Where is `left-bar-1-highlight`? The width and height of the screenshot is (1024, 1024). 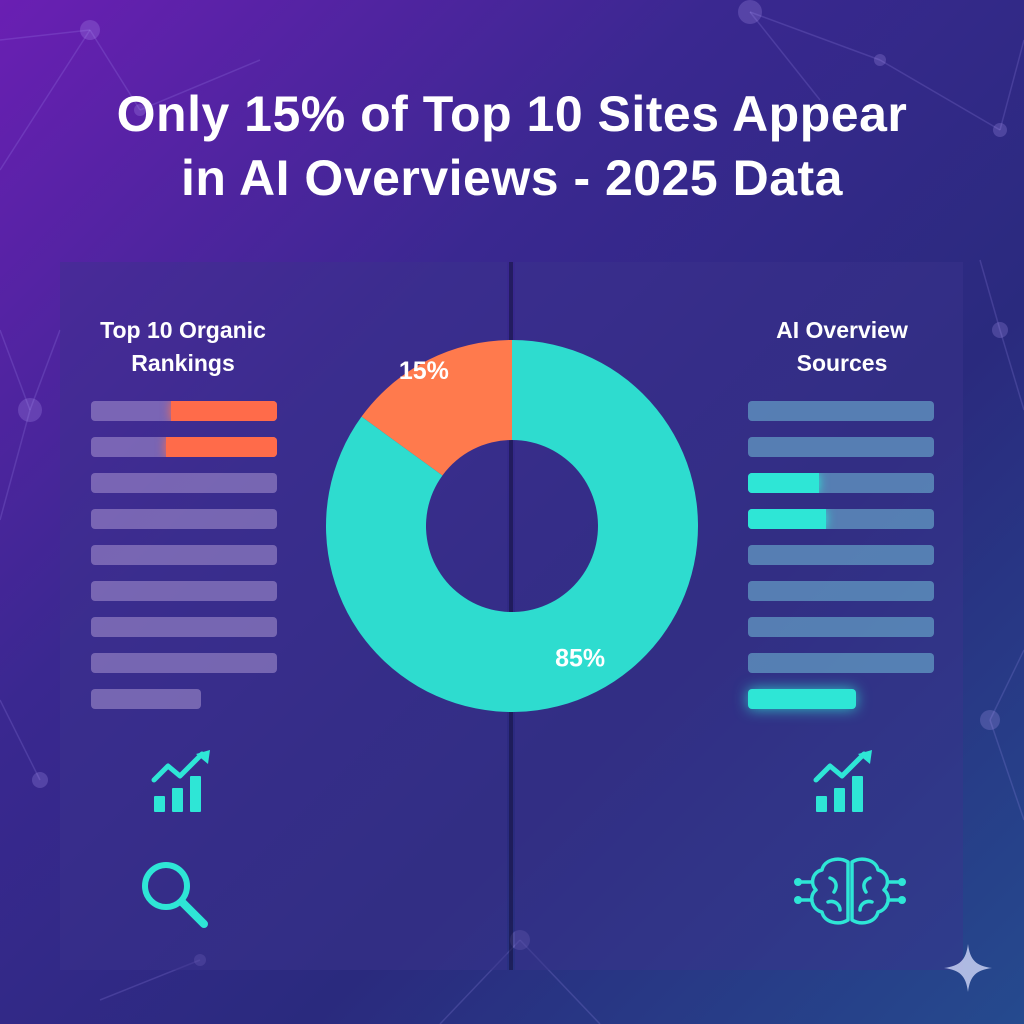 left-bar-1-highlight is located at coordinates (224, 411).